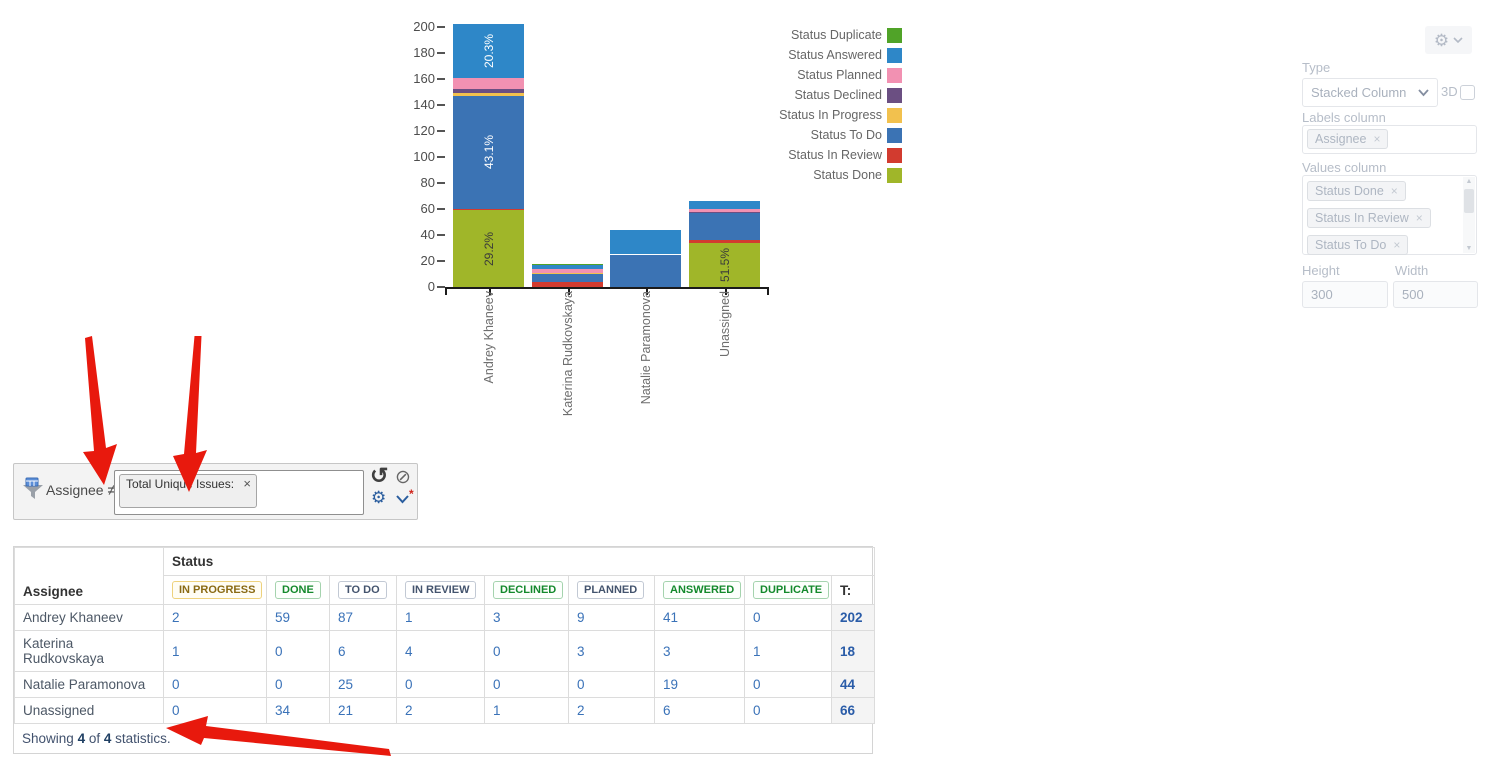 Image resolution: width=1495 pixels, height=767 pixels. I want to click on filter-operator: ≠, so click(111, 490).